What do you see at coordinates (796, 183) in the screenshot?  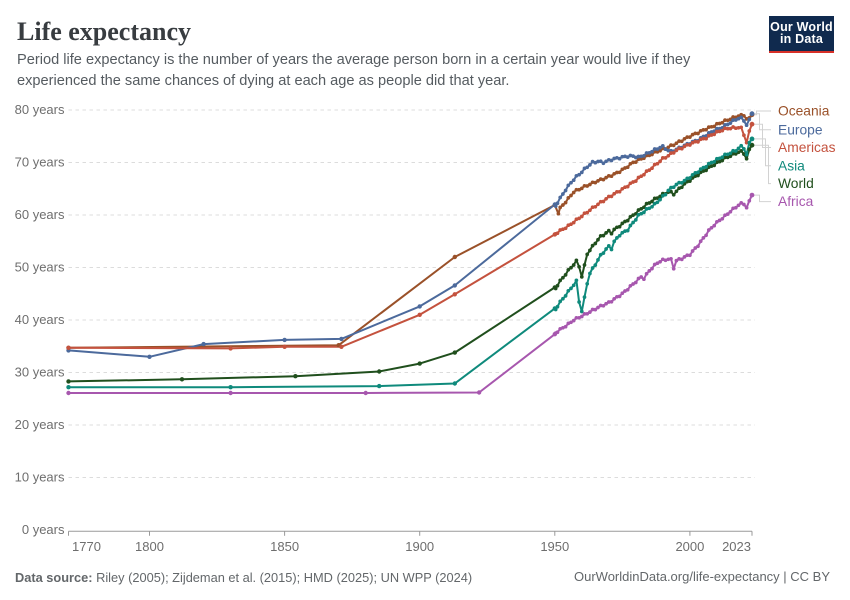 I see `svg-text: World` at bounding box center [796, 183].